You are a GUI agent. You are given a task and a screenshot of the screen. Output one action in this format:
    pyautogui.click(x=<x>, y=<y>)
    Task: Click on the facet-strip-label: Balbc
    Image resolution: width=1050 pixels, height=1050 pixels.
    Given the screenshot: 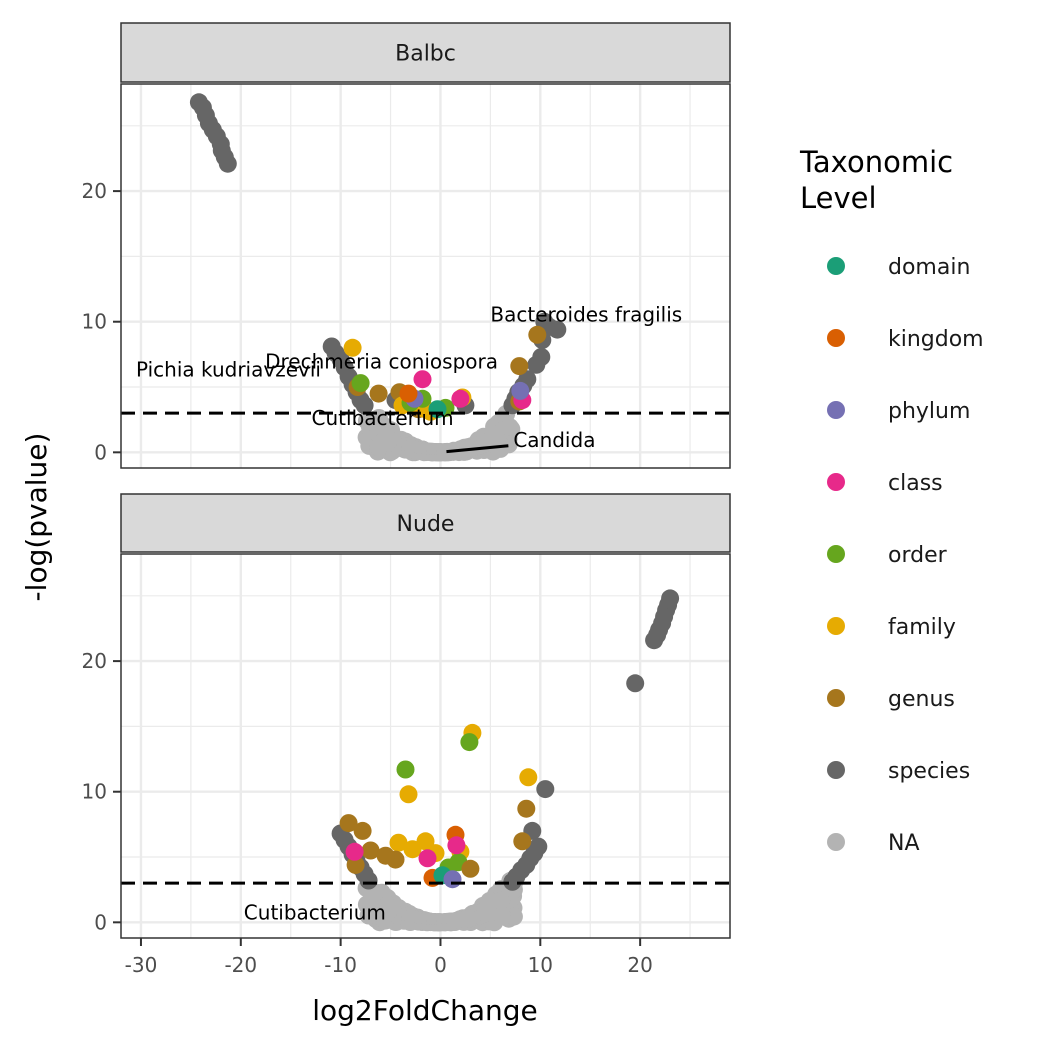 What is the action you would take?
    pyautogui.click(x=425, y=54)
    